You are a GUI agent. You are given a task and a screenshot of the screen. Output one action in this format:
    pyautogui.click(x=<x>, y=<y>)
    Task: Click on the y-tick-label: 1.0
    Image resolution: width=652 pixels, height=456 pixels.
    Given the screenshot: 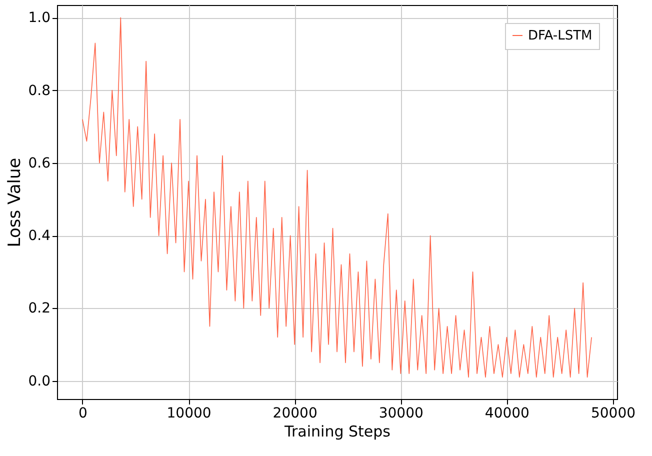 What is the action you would take?
    pyautogui.click(x=39, y=18)
    